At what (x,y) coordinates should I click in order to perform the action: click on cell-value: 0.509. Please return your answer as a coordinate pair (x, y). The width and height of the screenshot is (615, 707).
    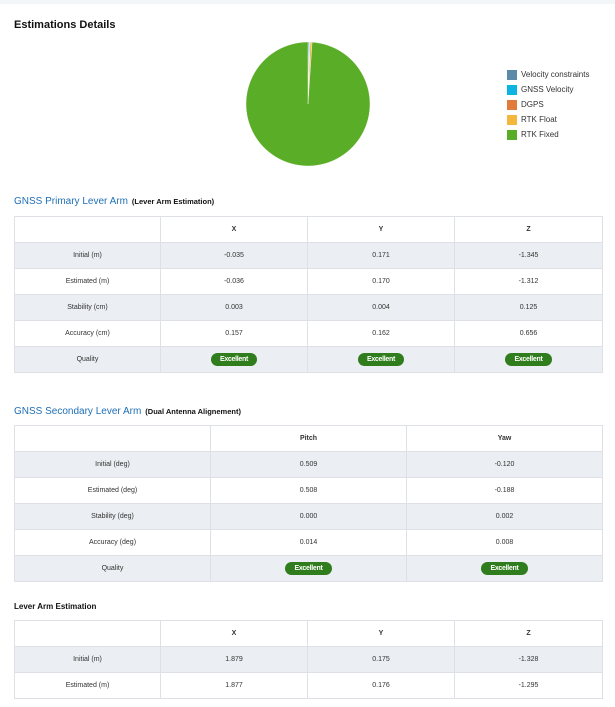
    Looking at the image, I should click on (308, 464).